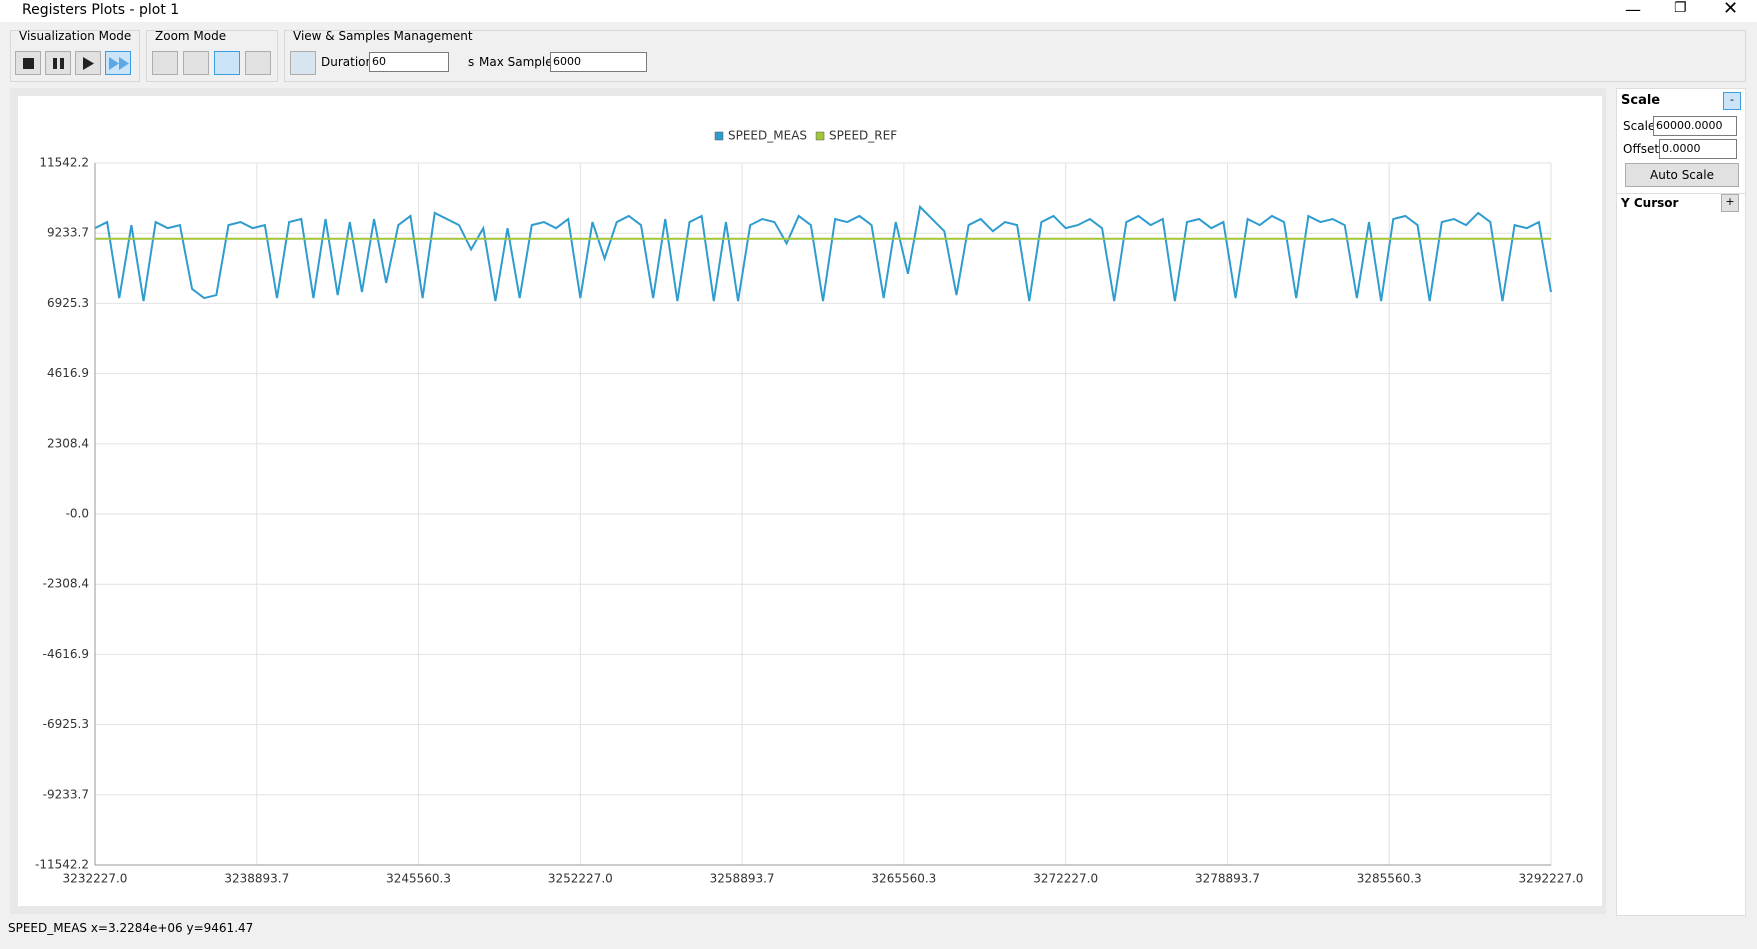 The width and height of the screenshot is (1757, 949). What do you see at coordinates (418, 879) in the screenshot?
I see `x-tick-label: 3245560.3` at bounding box center [418, 879].